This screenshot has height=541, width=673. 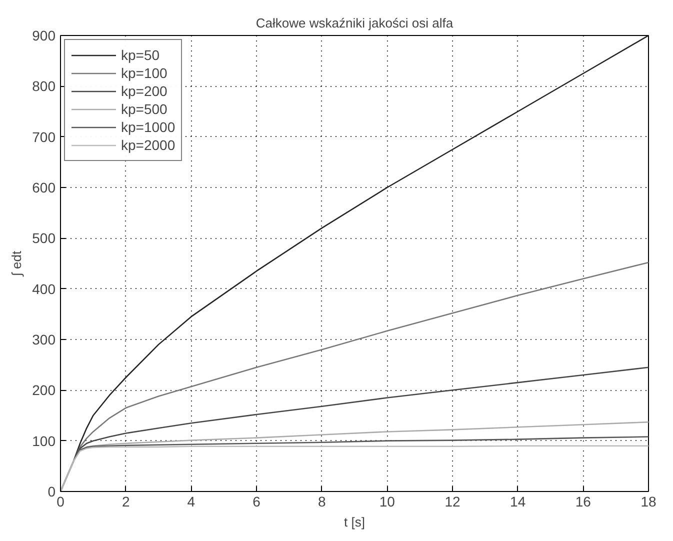 I want to click on y-tick-label: 400, so click(x=44, y=288).